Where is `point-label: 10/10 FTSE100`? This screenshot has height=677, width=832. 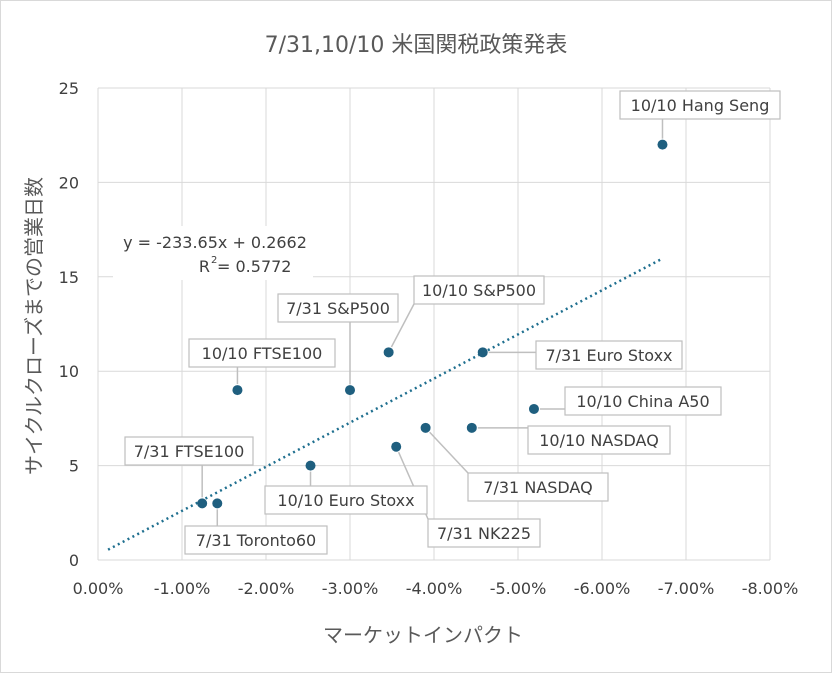
point-label: 10/10 FTSE100 is located at coordinates (262, 353).